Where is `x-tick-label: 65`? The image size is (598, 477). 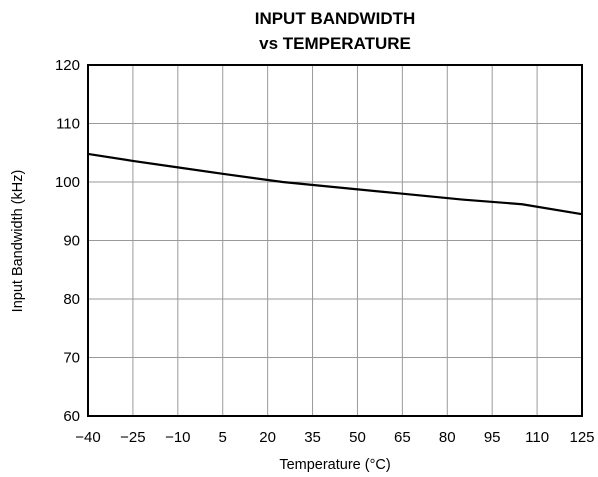 x-tick-label: 65 is located at coordinates (402, 437).